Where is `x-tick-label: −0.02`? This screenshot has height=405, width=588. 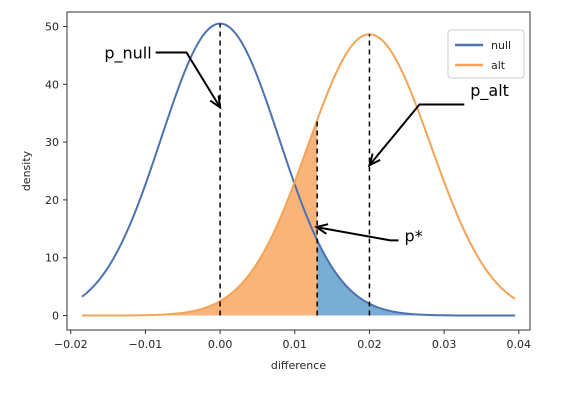
x-tick-label: −0.02 is located at coordinates (71, 344).